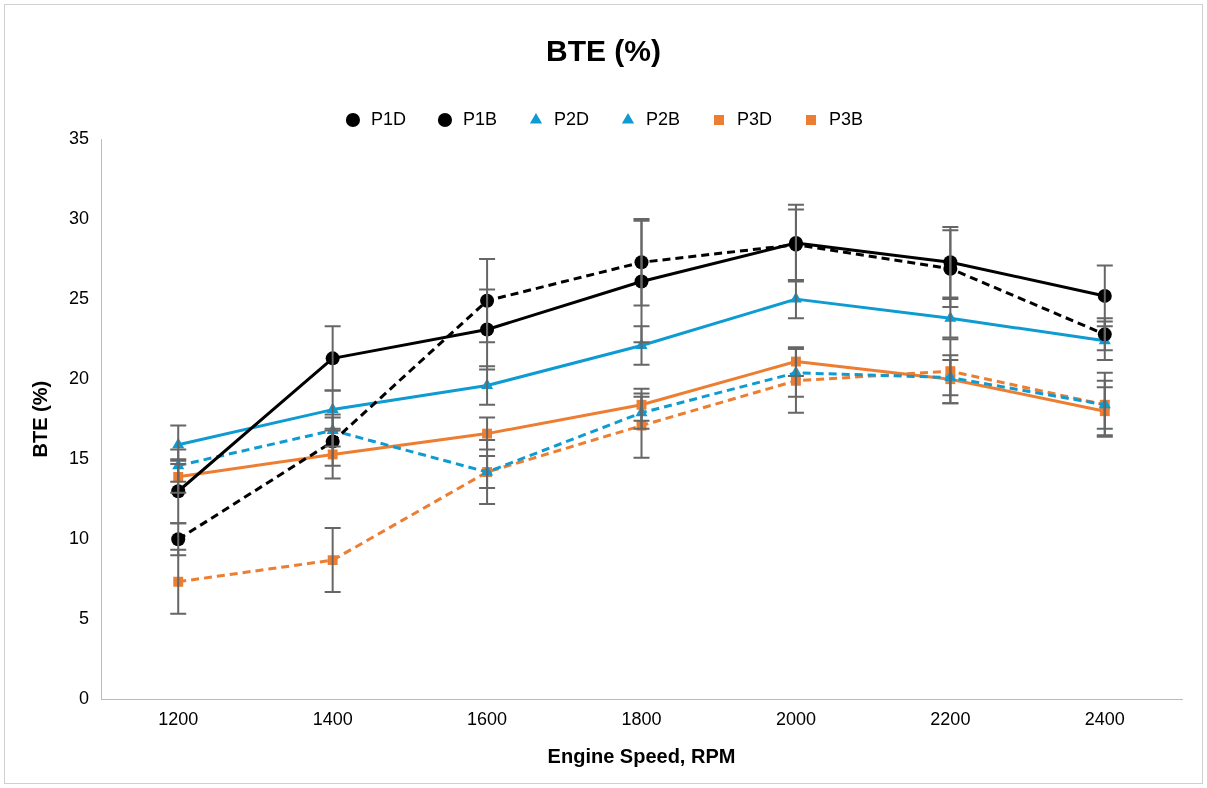  Describe the element at coordinates (39, 419) in the screenshot. I see `y-axis-title: BTE (%)` at that location.